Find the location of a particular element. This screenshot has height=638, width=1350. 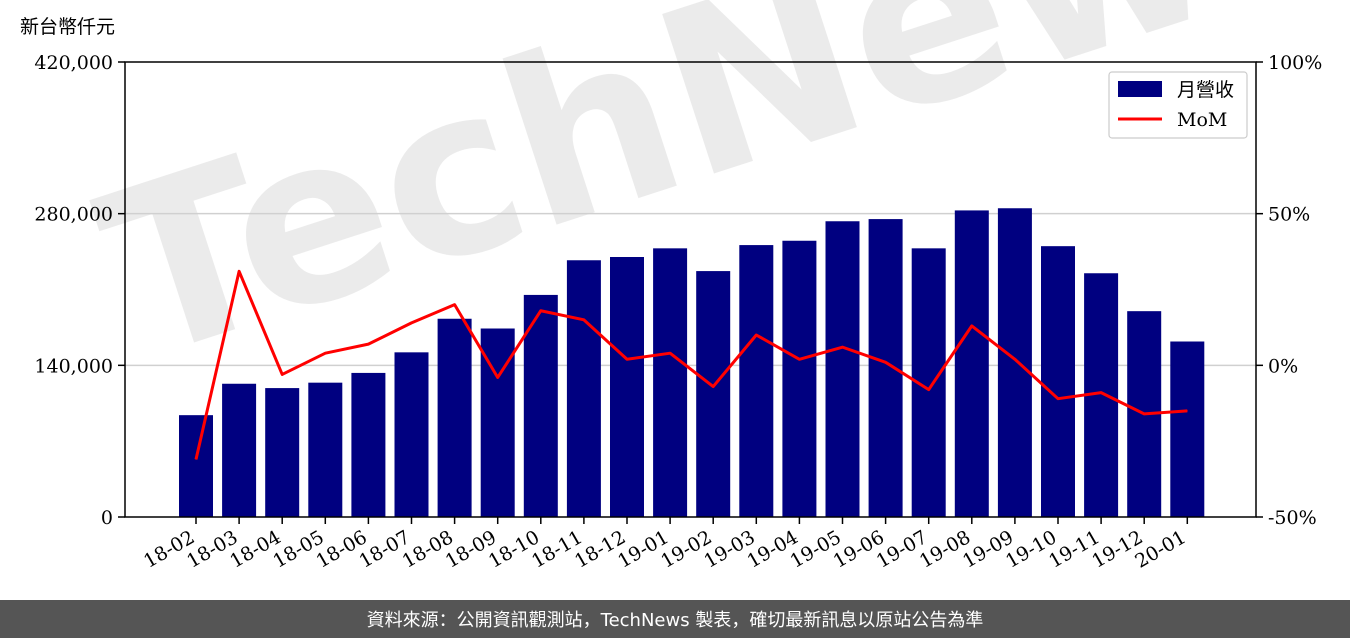

x-tick-label: 20-01 is located at coordinates (1160, 549).